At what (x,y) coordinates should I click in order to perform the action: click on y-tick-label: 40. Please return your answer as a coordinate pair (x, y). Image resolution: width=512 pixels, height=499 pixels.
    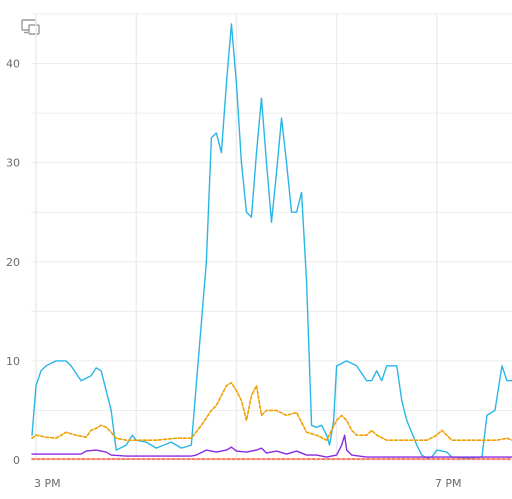
    Looking at the image, I should click on (13, 64).